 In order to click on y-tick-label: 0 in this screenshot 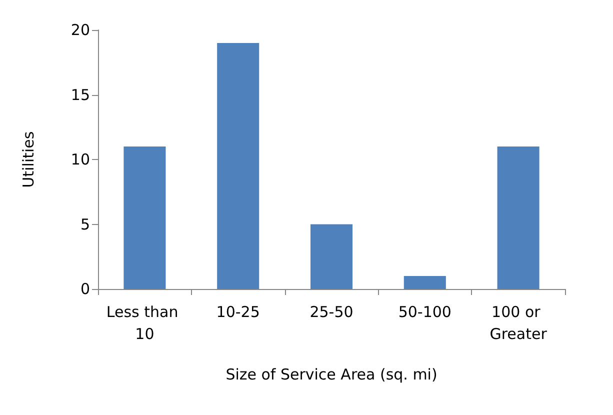, I will do `click(85, 289)`.